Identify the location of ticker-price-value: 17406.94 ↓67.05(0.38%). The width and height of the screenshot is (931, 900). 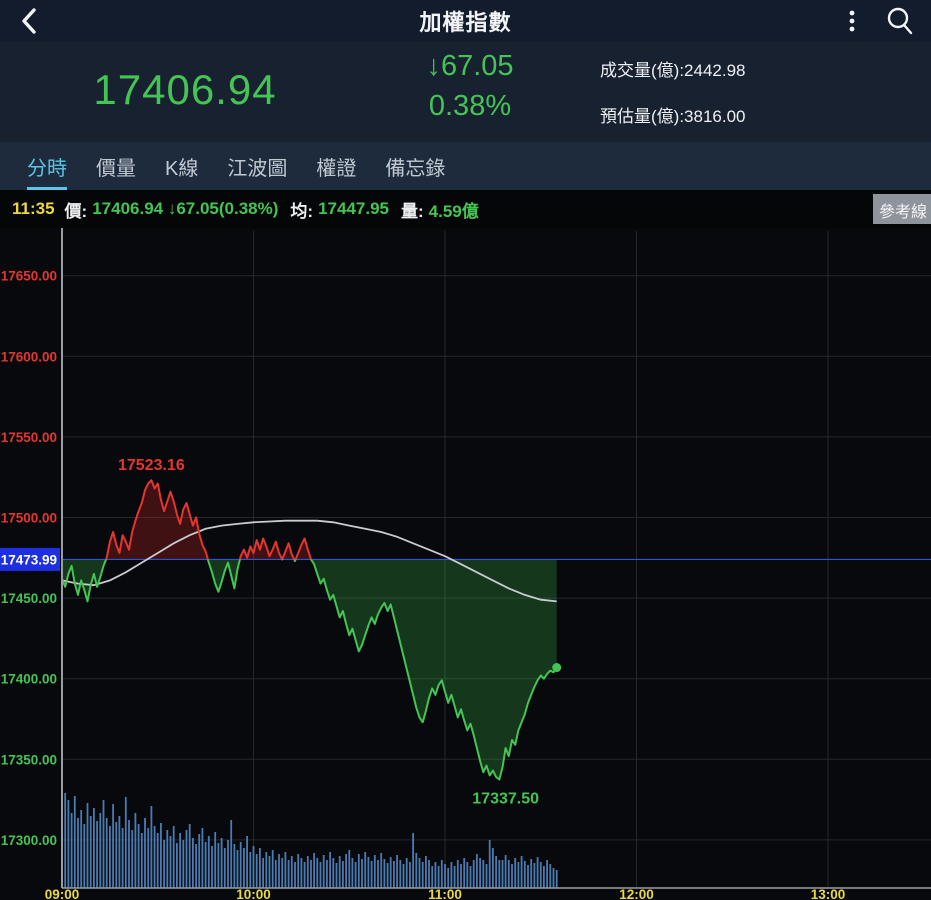
(185, 208).